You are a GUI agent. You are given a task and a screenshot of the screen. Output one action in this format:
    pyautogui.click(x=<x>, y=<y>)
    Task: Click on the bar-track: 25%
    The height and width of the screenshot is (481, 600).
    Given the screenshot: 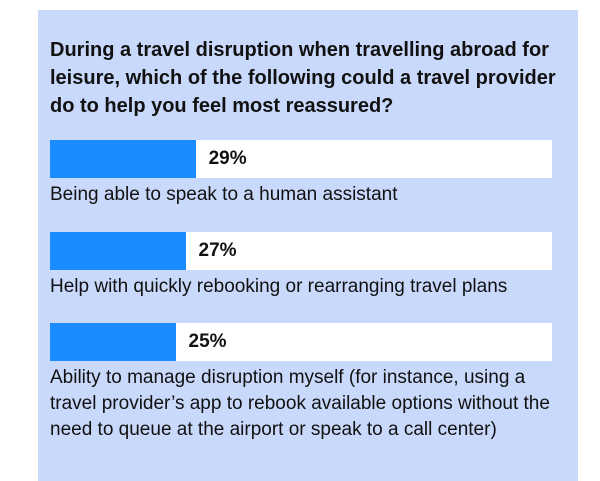 What is the action you would take?
    pyautogui.click(x=301, y=342)
    